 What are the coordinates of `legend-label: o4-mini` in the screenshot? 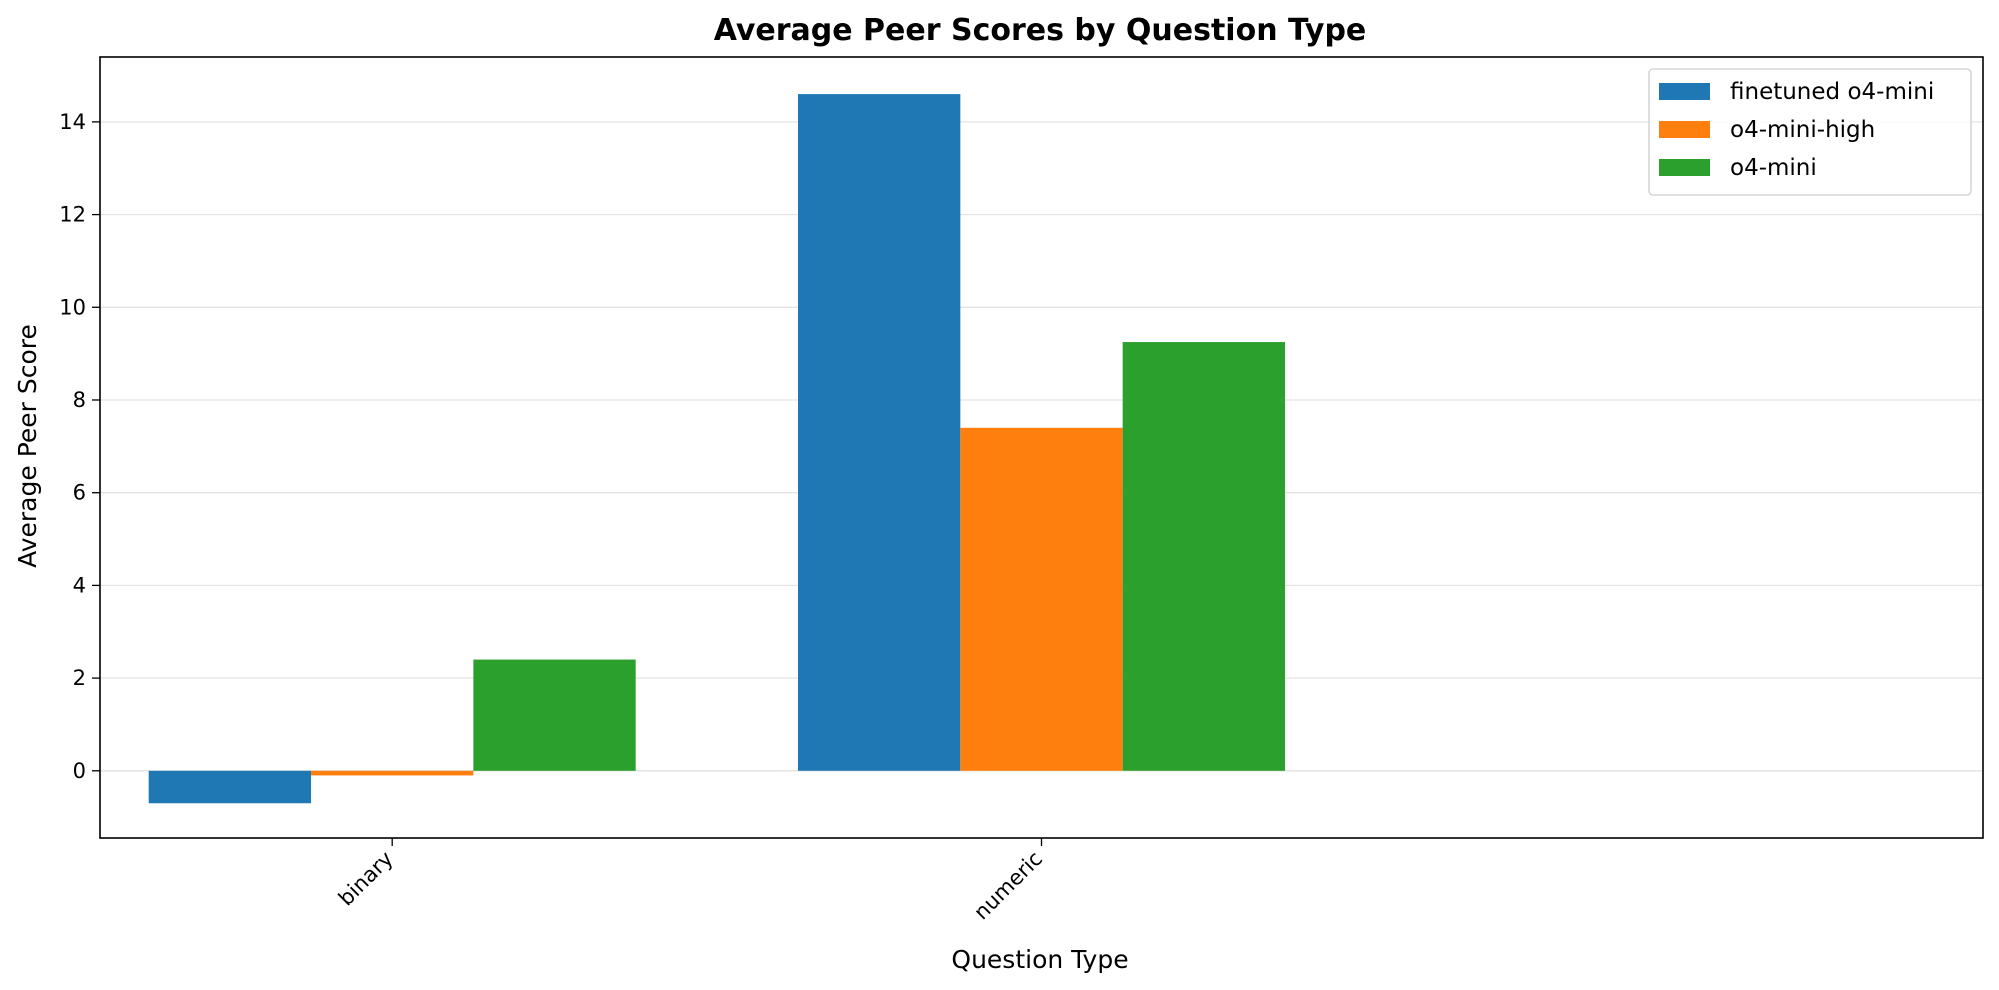 It's located at (1773, 168).